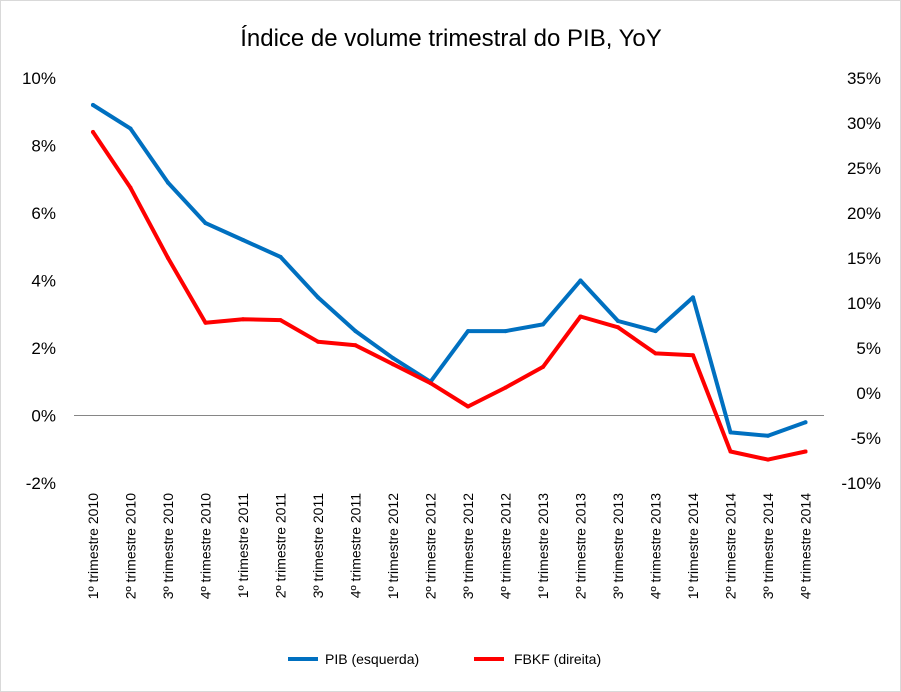  I want to click on left-tick-label: 4%, so click(43, 281).